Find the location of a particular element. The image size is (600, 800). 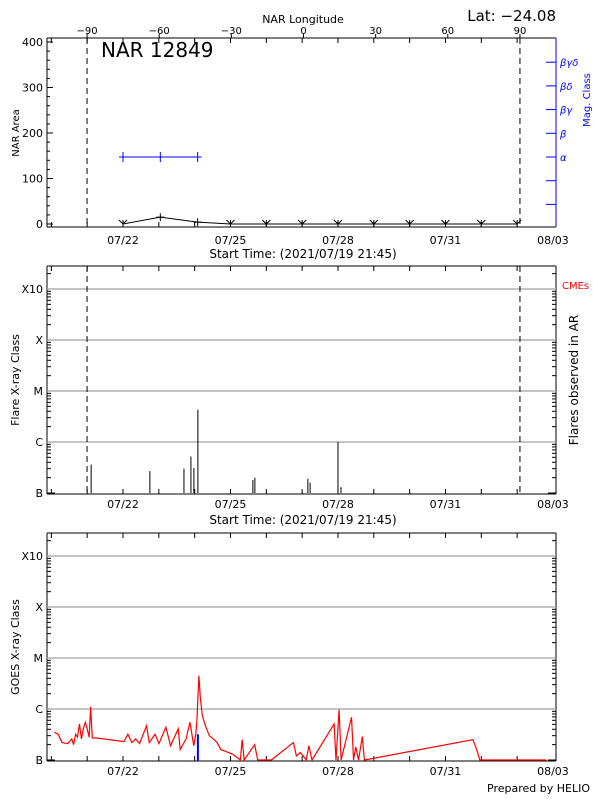

nar-title: NAR 12849 is located at coordinates (157, 50).